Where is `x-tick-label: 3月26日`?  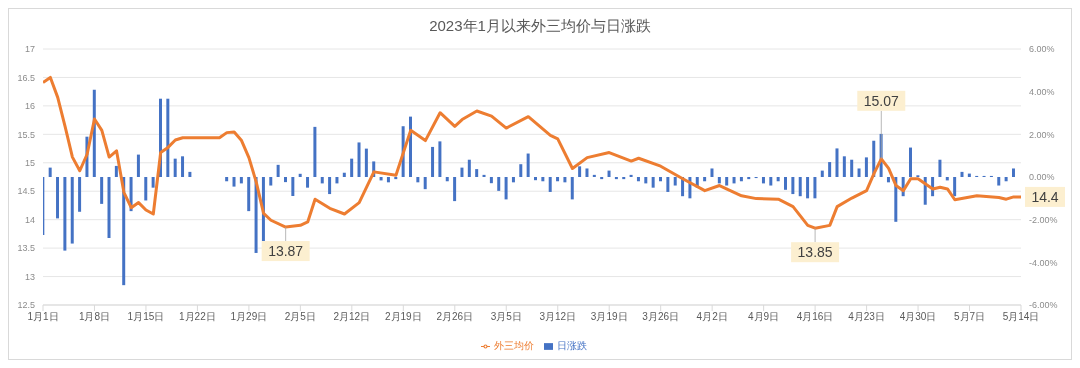
x-tick-label: 3月26日 is located at coordinates (661, 317).